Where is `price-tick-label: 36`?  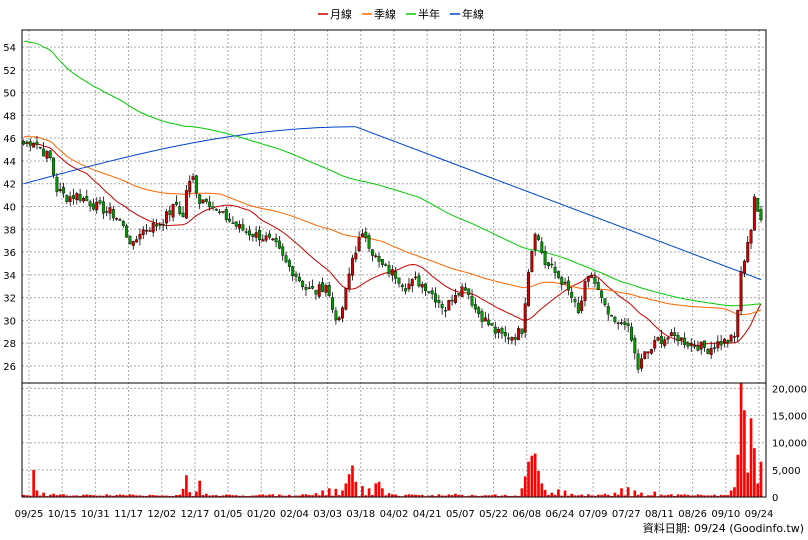 price-tick-label: 36 is located at coordinates (9, 253).